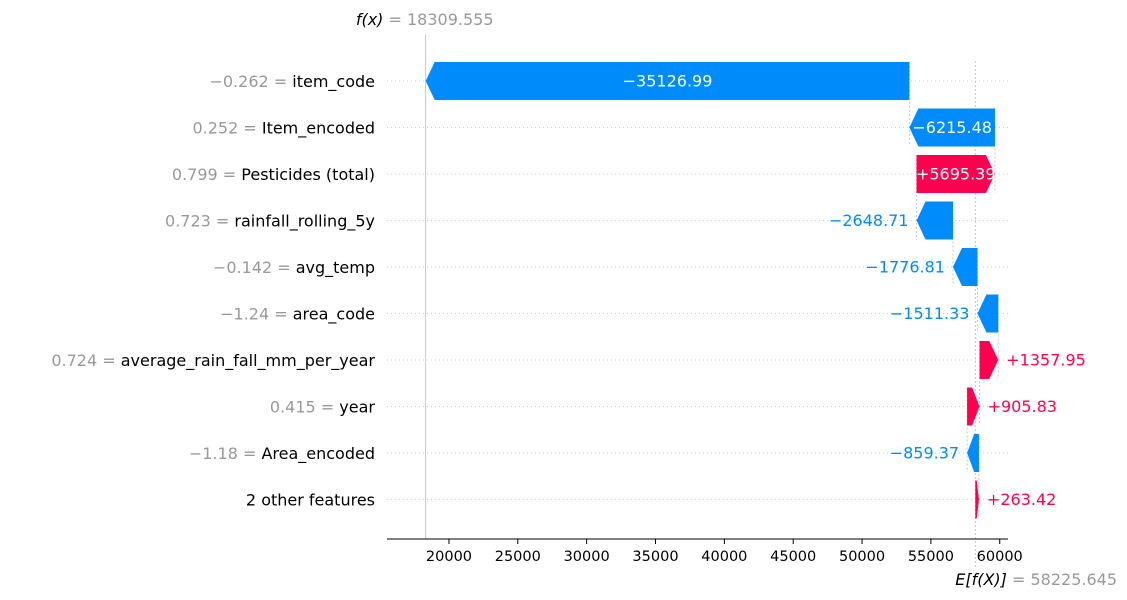 The width and height of the screenshot is (1127, 600). I want to click on bar-pesticides-total-, so click(955, 174).